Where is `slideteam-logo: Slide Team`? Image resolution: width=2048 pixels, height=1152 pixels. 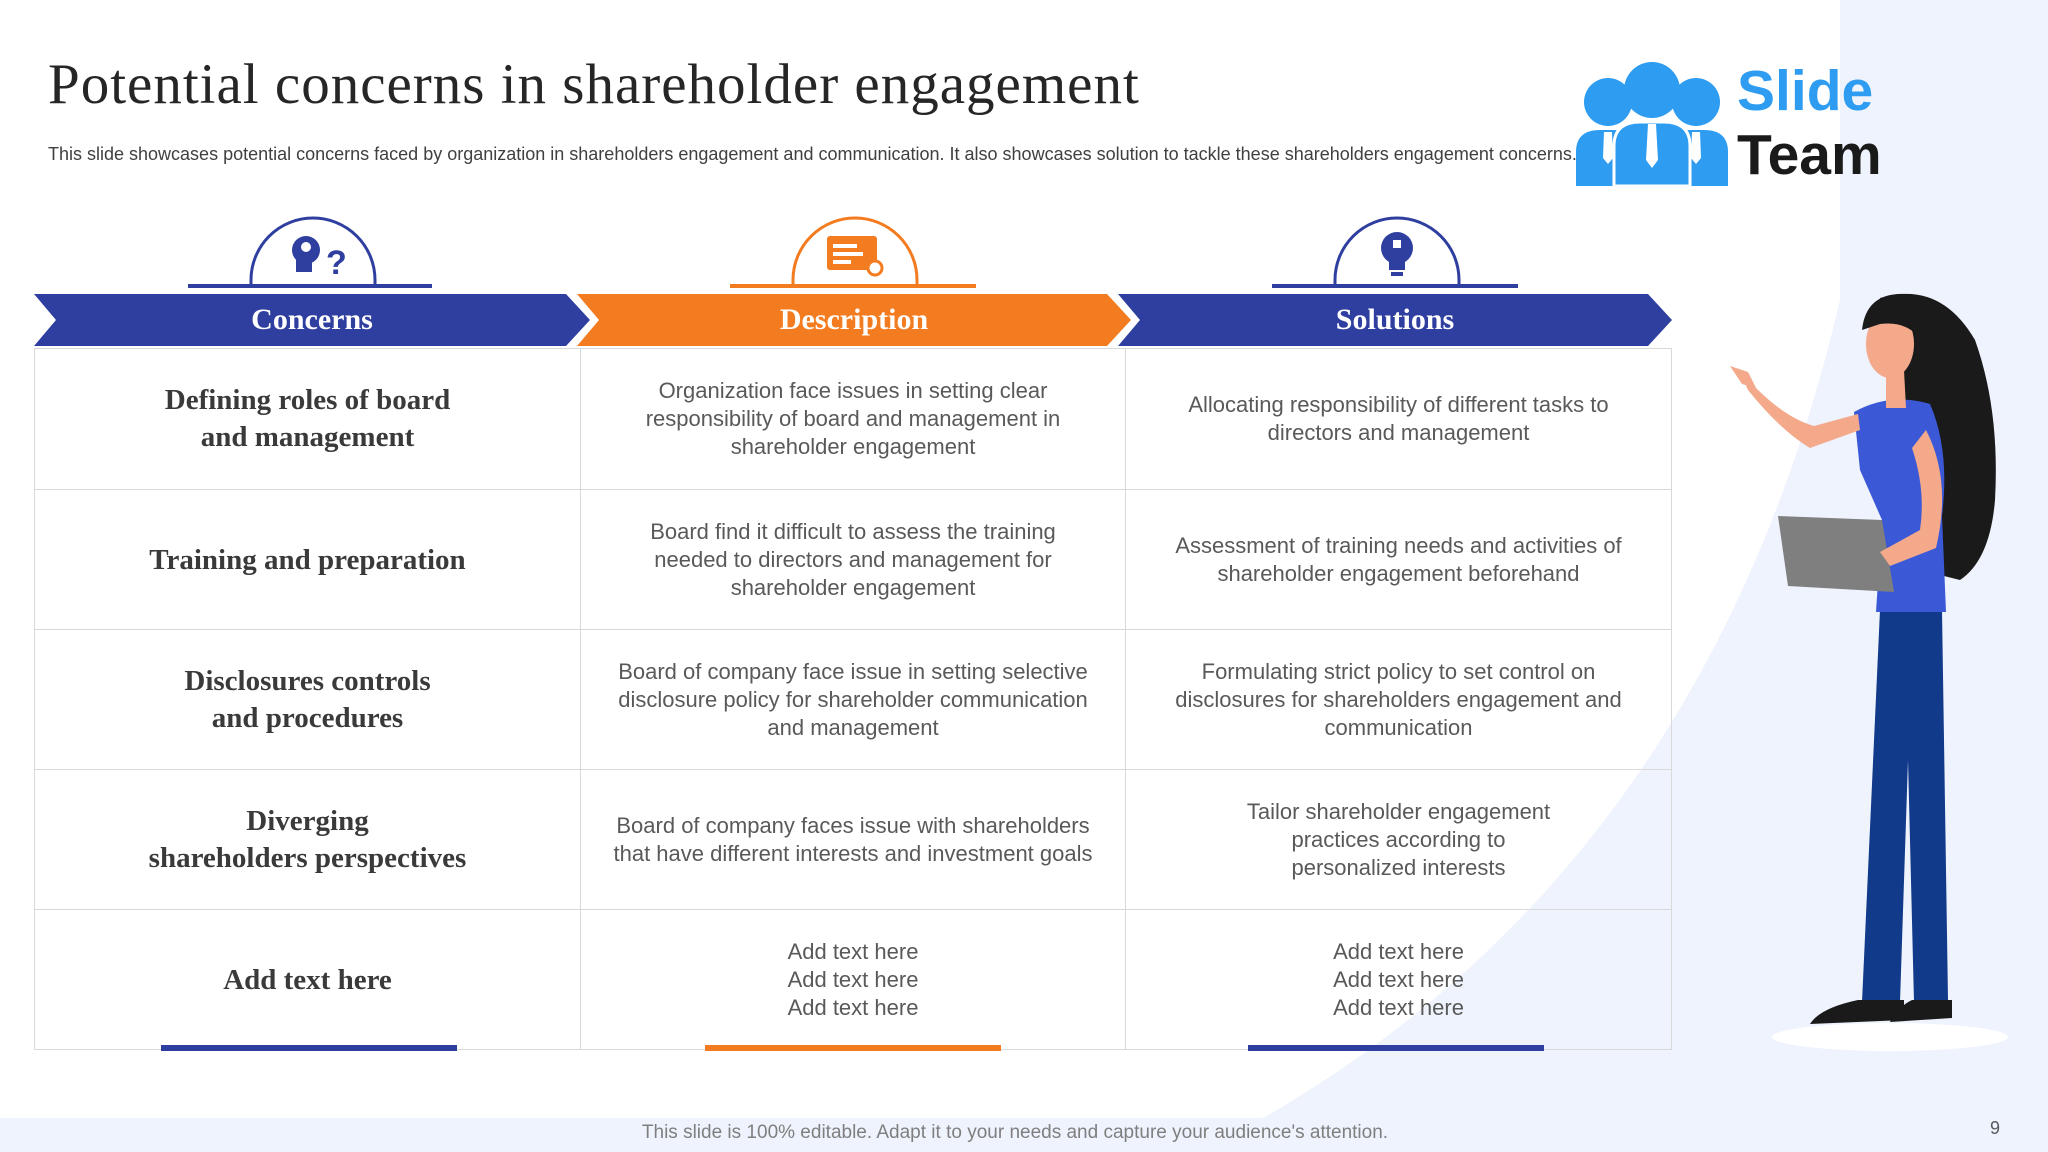
slideteam-logo: Slide Team is located at coordinates (1727, 124).